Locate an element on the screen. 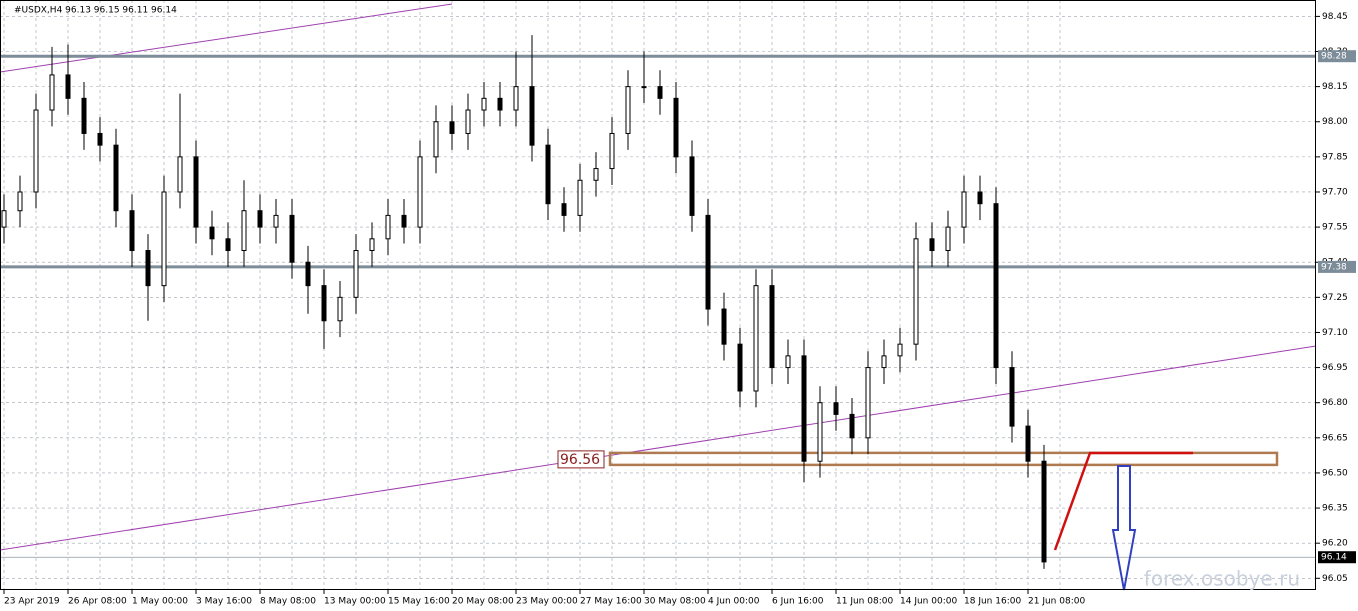  down-arrow is located at coordinates (1124, 528).